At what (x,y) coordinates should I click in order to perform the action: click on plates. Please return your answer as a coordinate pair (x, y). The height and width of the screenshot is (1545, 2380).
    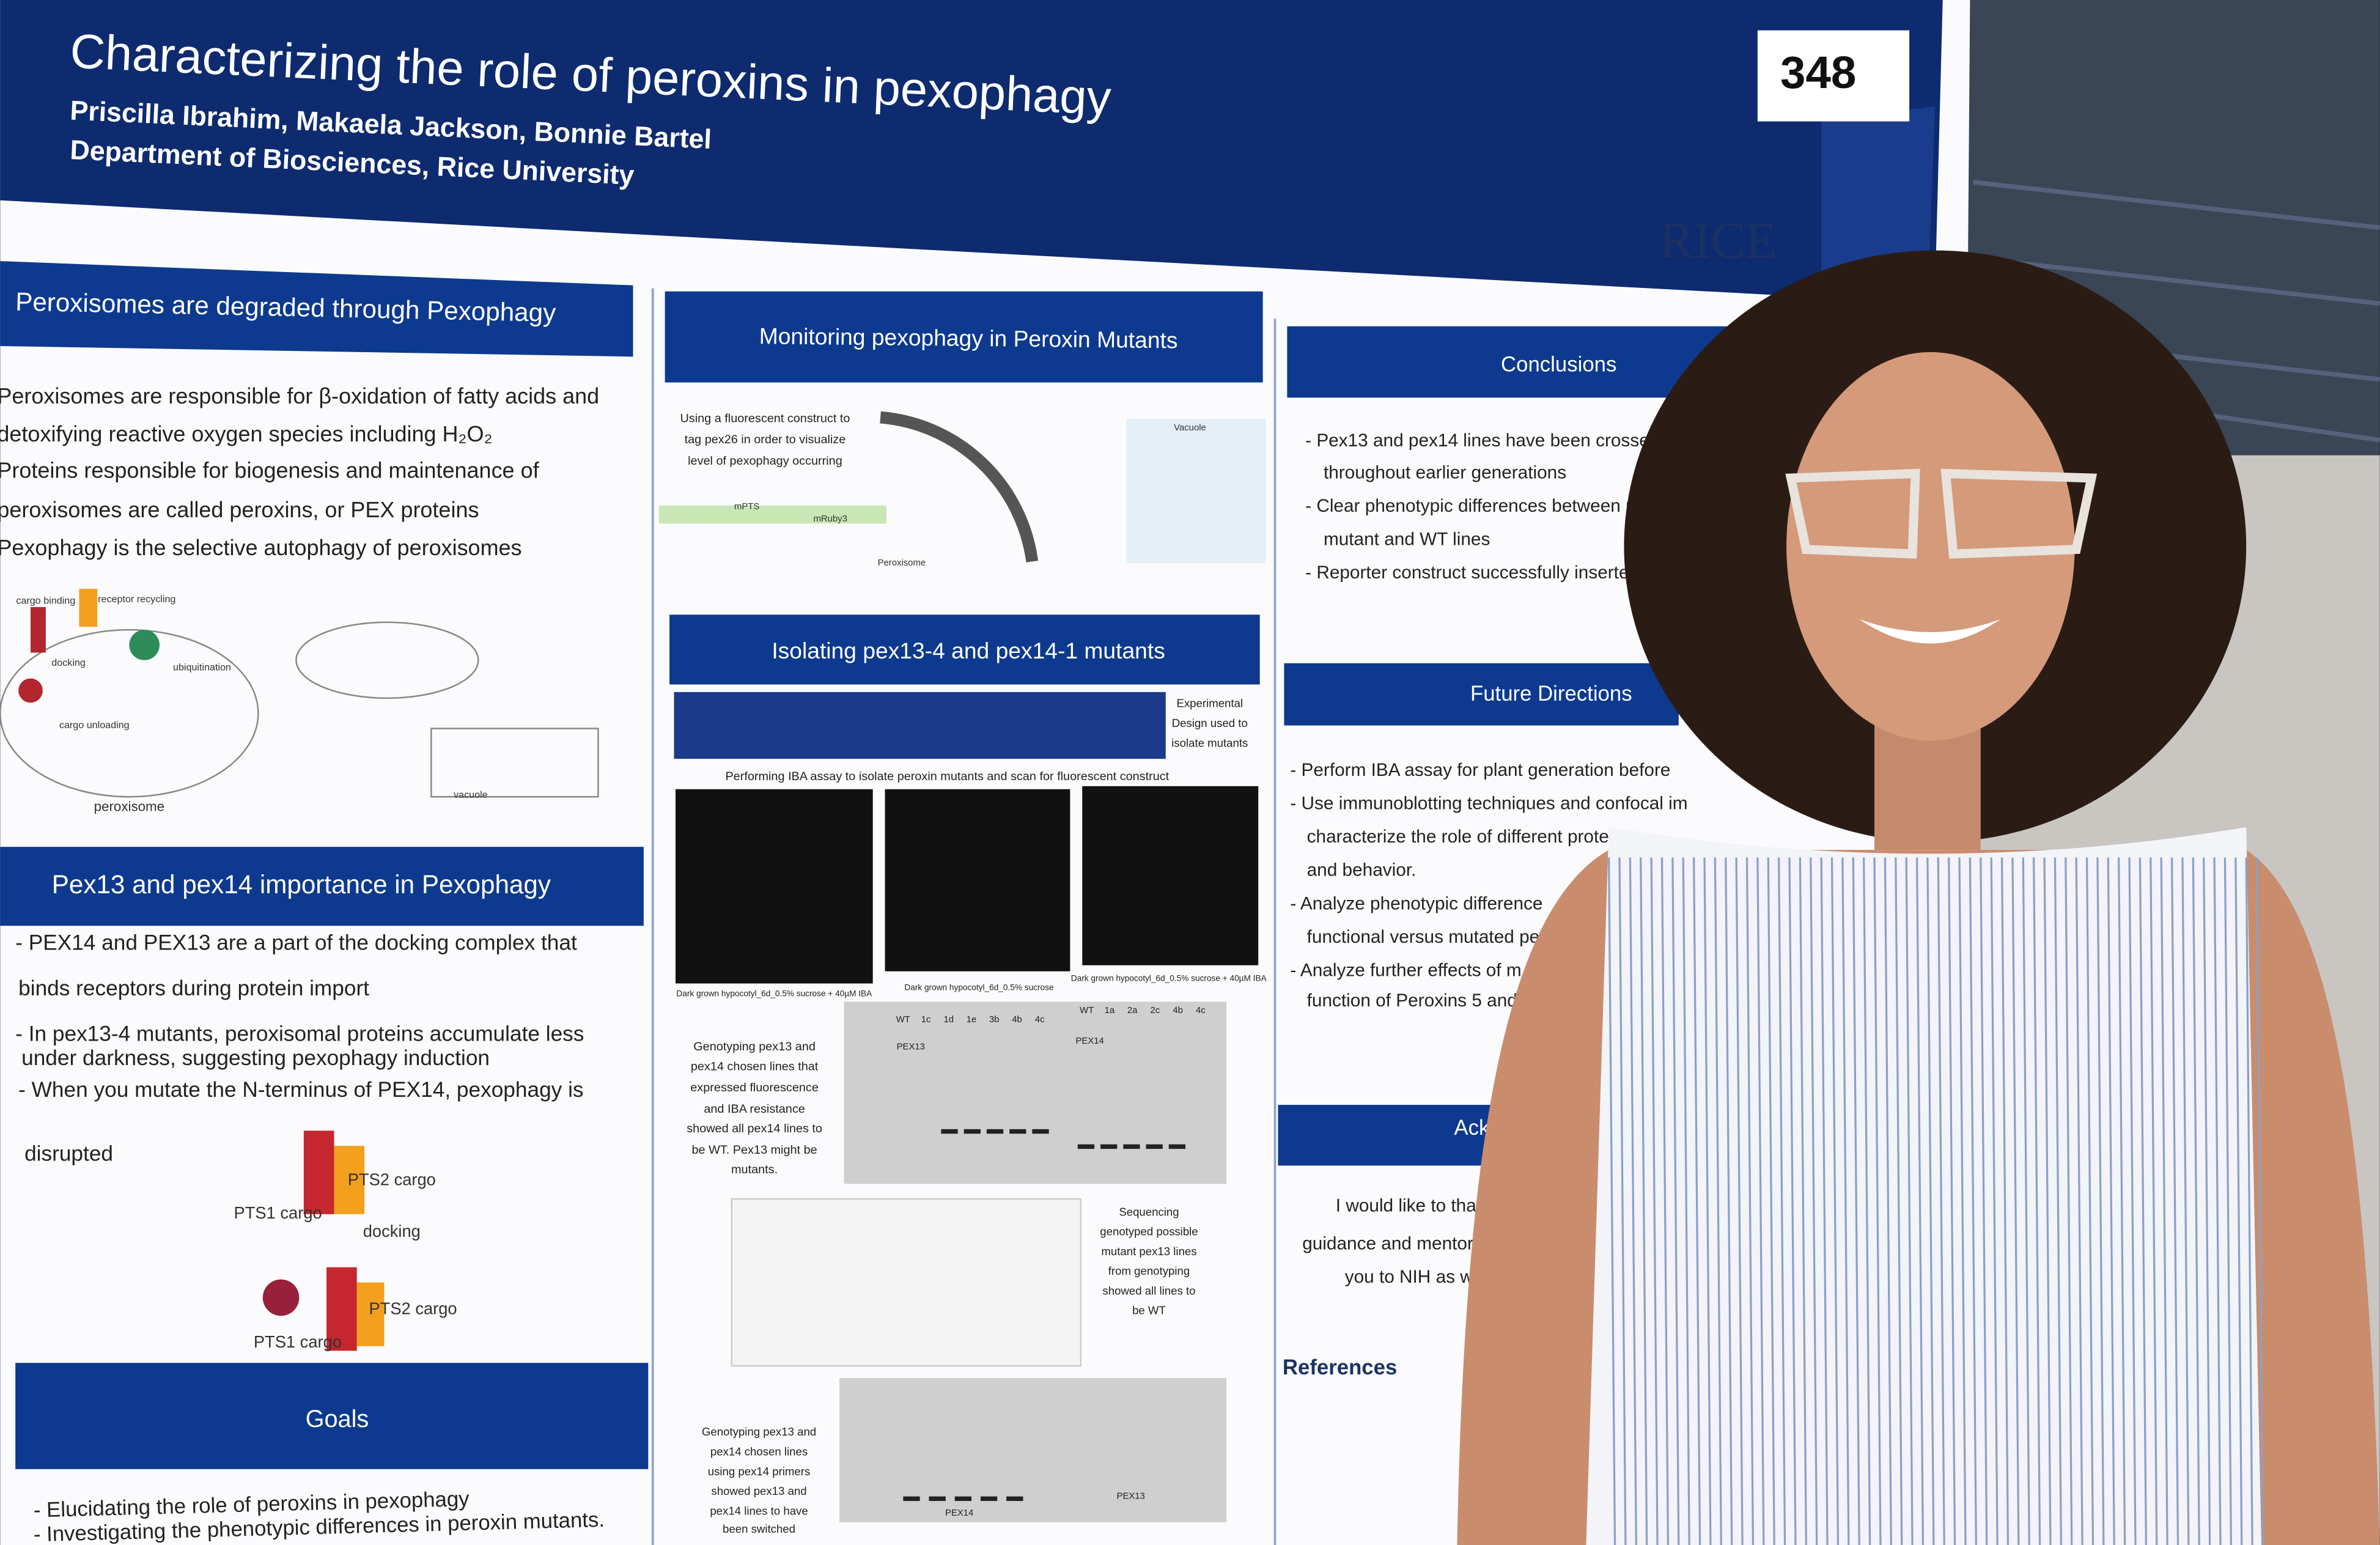
    Looking at the image, I should click on (967, 885).